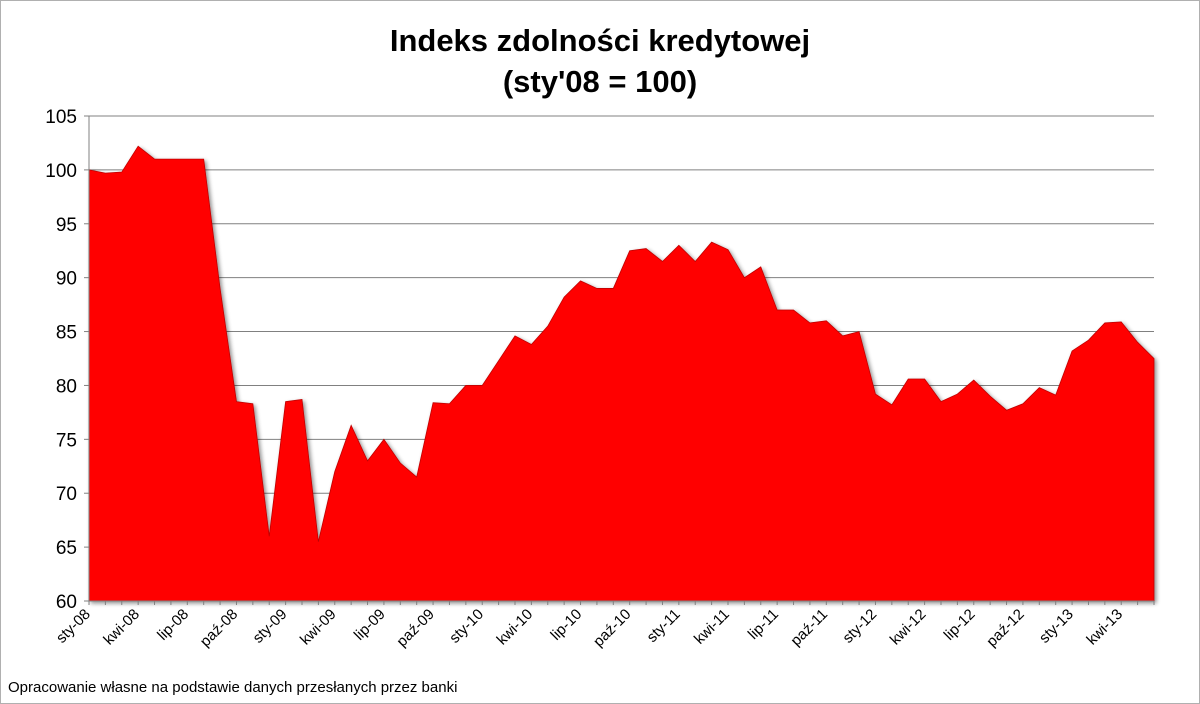  I want to click on x-tick-label: sty-10, so click(466, 626).